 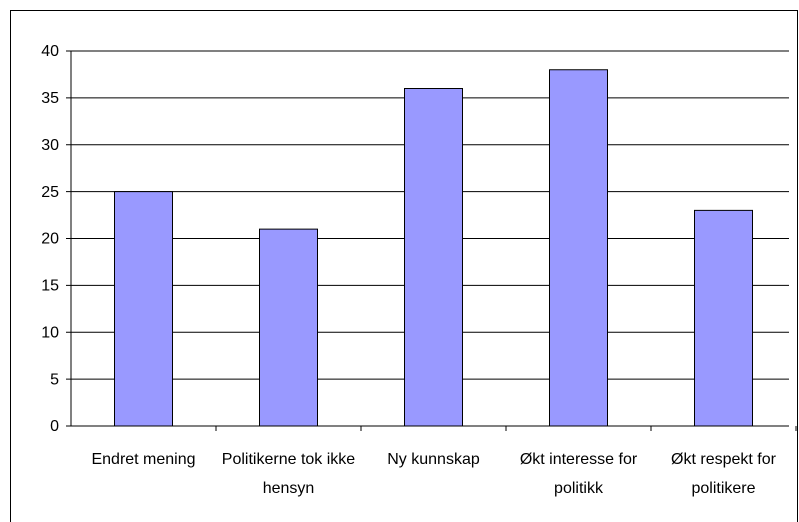 I want to click on x-tick-label: Politikerne tok ikke hensyn, so click(x=288, y=474).